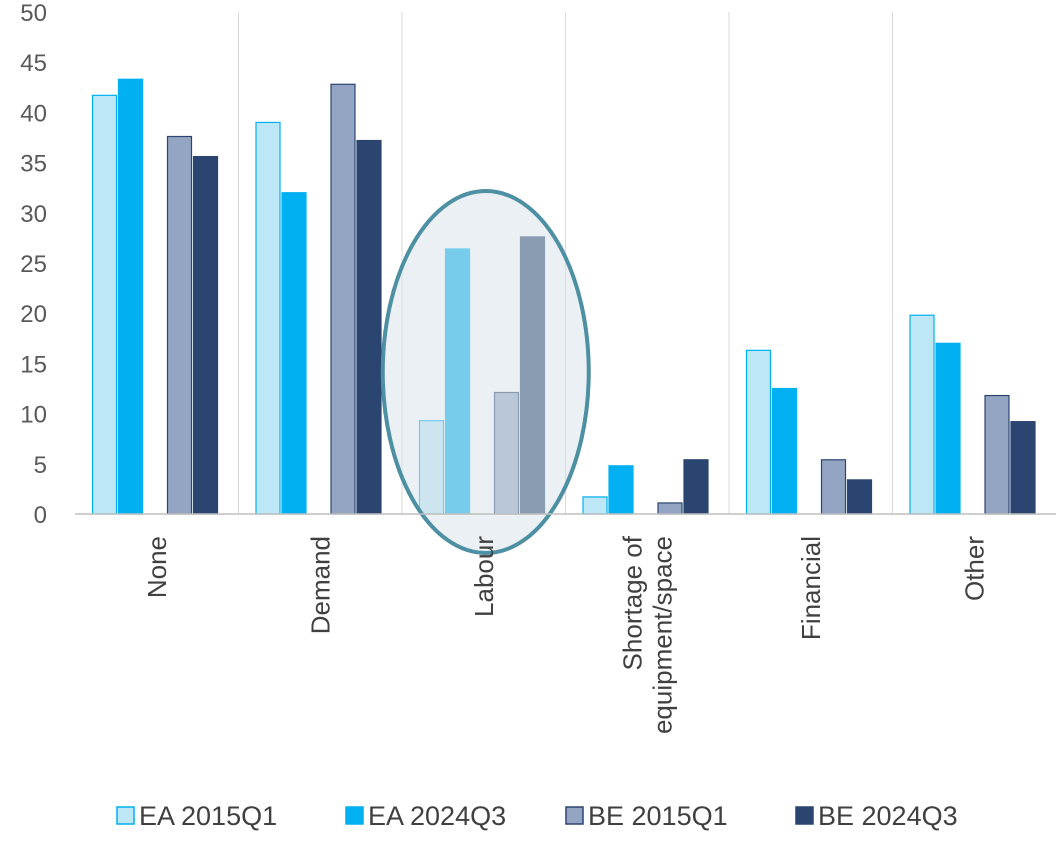  I want to click on y-tick-label-45: 45, so click(33, 63).